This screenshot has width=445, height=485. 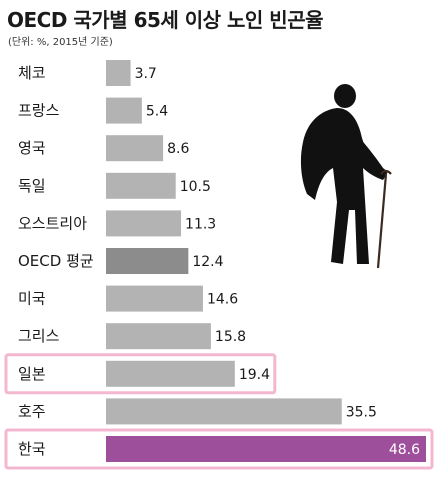 I want to click on highlight-box-japan, so click(x=140, y=374).